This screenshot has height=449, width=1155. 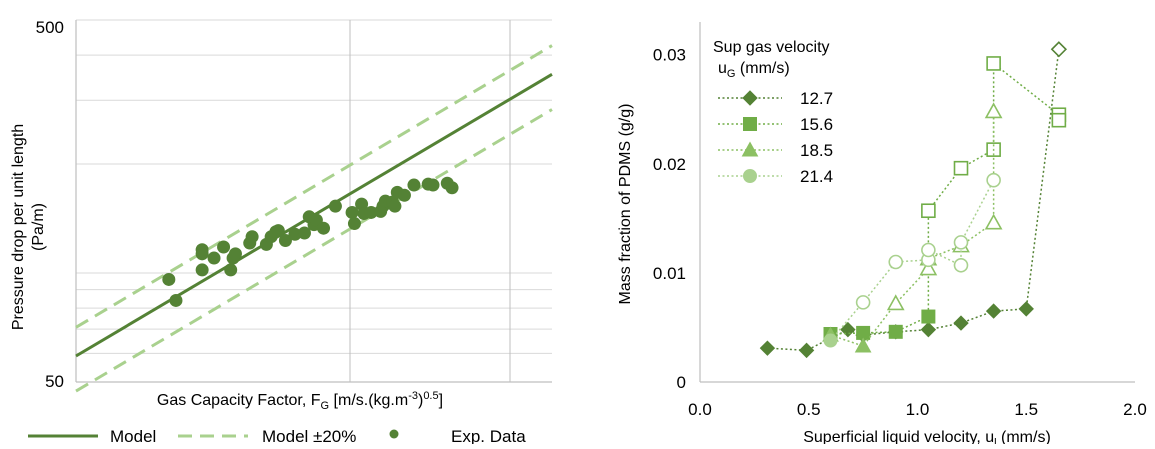 I want to click on right-xtick-label-3: 1.5, so click(x=1026, y=409).